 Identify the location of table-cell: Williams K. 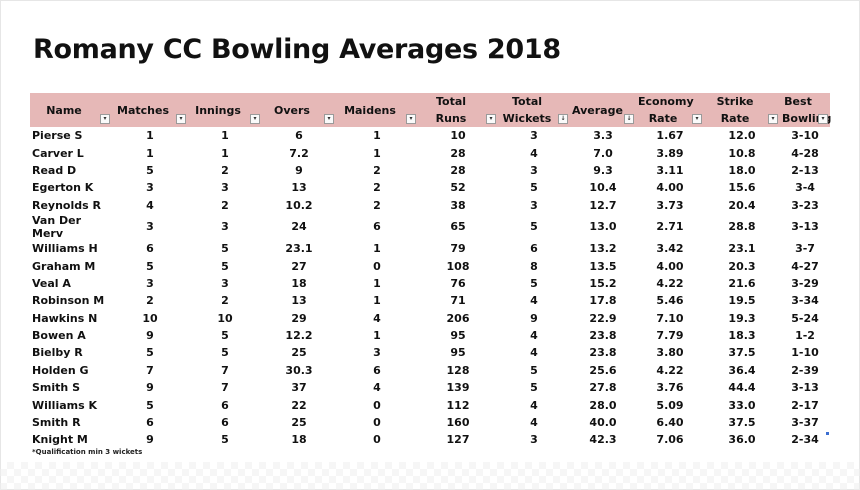
(65, 405).